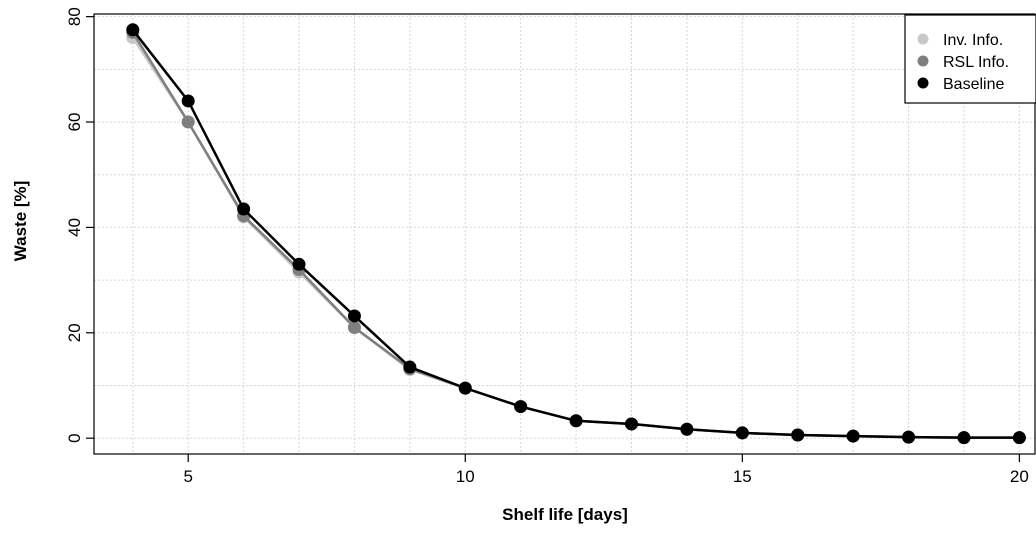  Describe the element at coordinates (973, 40) in the screenshot. I see `legend-label: Inv. Info.` at that location.